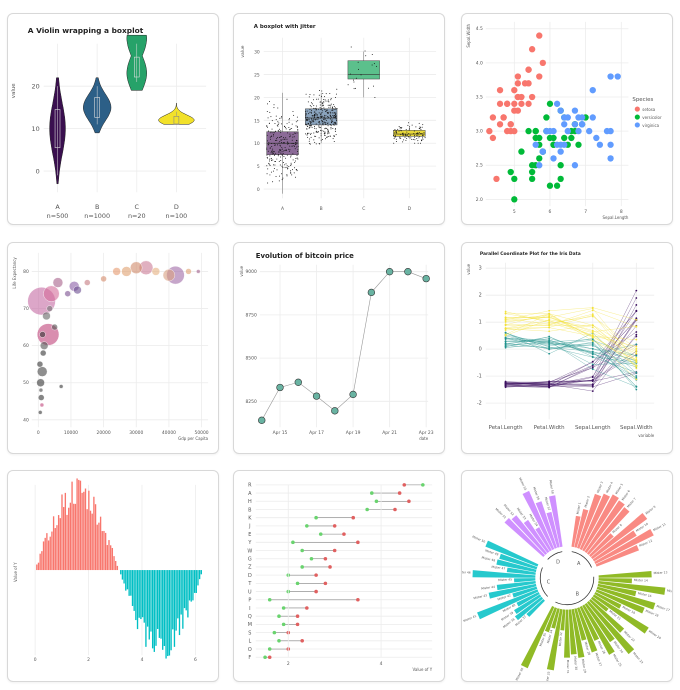 The height and width of the screenshot is (690, 680). What do you see at coordinates (548, 676) in the screenshot?
I see `bar-label: Mister 33` at bounding box center [548, 676].